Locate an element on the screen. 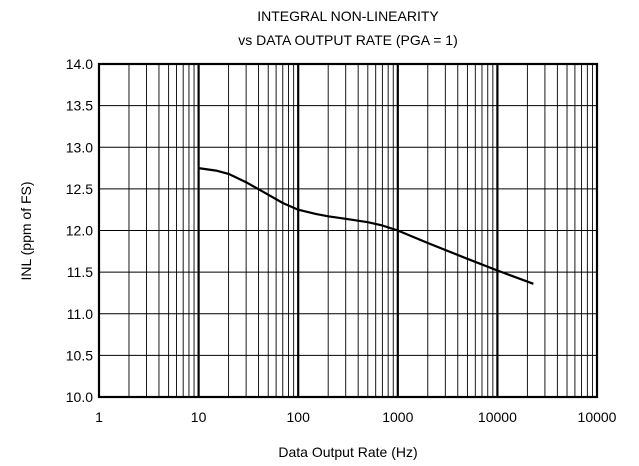 This screenshot has height=466, width=639. y-tick-label: 12.5 is located at coordinates (79, 189).